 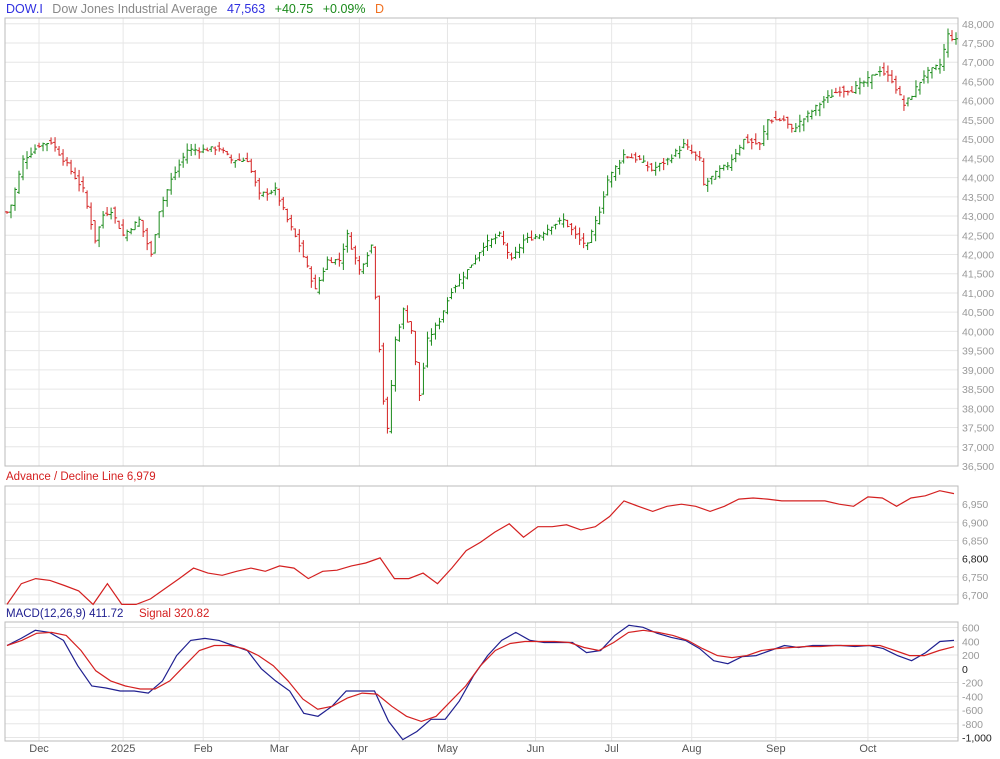 I want to click on y-tick-label: 6,900, so click(x=975, y=523).